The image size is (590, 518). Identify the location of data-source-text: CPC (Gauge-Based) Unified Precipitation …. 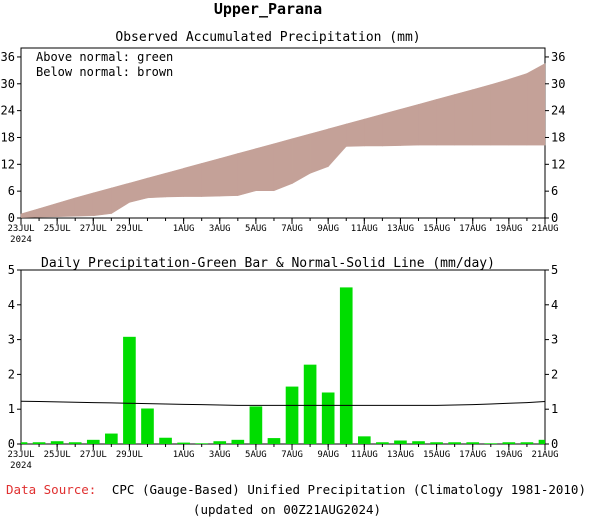
(349, 489).